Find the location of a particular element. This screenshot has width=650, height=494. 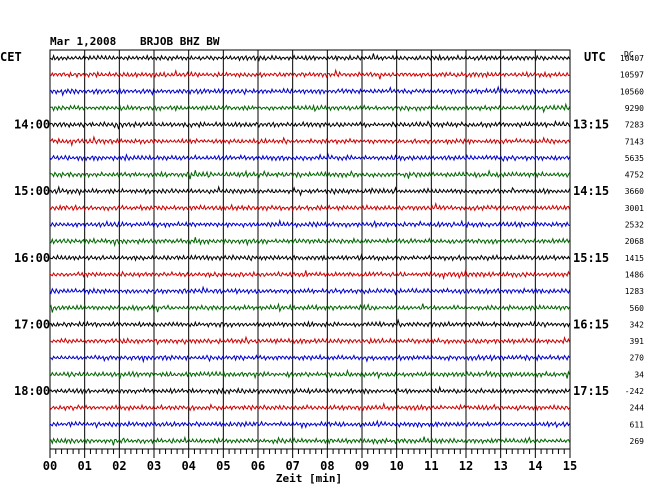

dc-offset-label: 7143 is located at coordinates (634, 141).